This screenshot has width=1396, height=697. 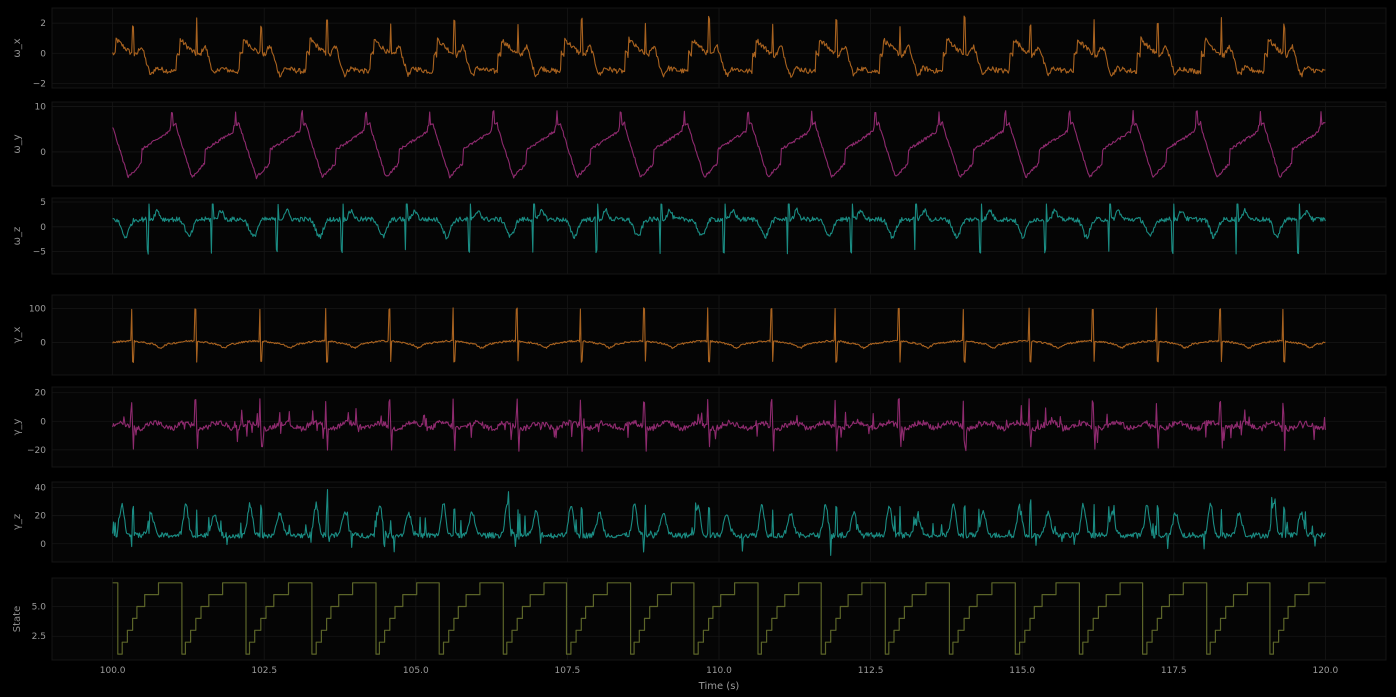 I want to click on panel-1: −2 0 2 ω_x, so click(x=699, y=48).